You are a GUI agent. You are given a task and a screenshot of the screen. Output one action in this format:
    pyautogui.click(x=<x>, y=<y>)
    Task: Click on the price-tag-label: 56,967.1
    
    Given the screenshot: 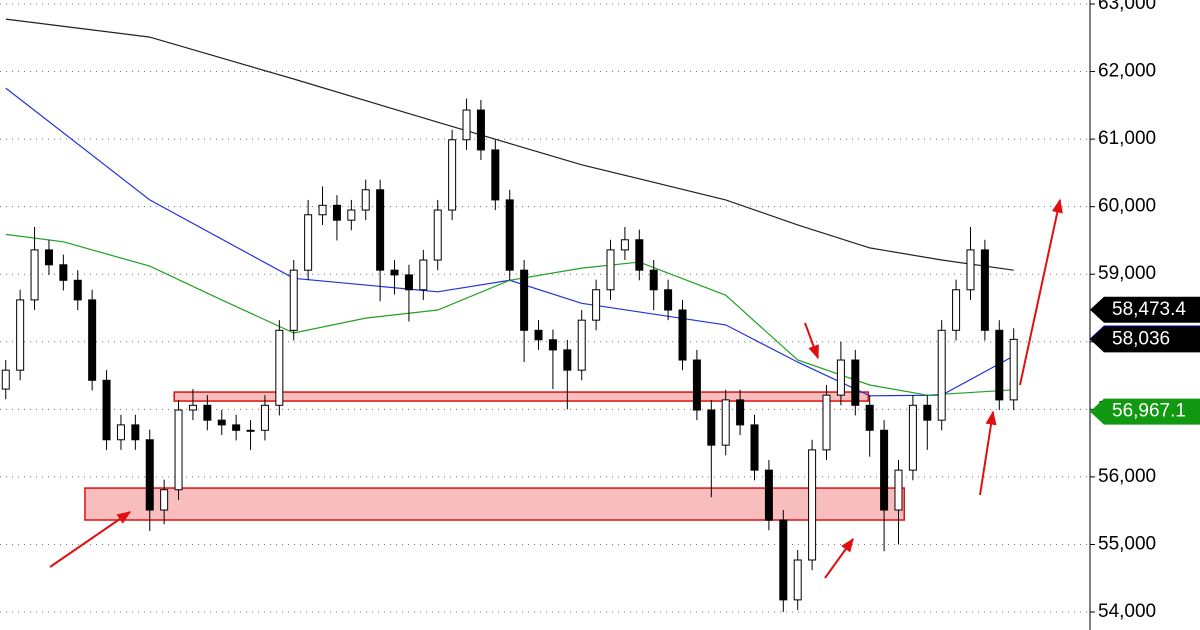 What is the action you would take?
    pyautogui.click(x=1149, y=411)
    